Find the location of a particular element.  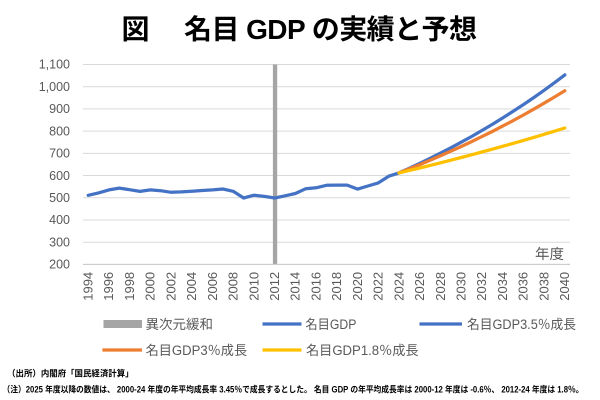

svg-text: 500 is located at coordinates (59, 198).